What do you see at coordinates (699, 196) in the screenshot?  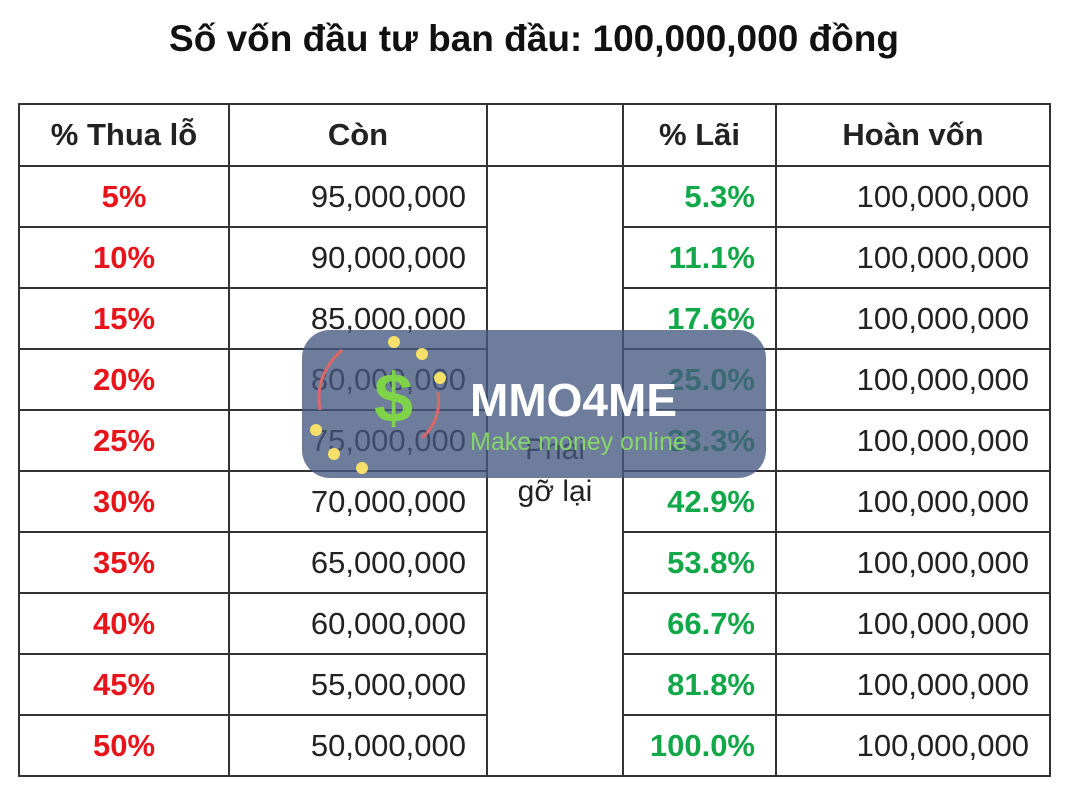 I see `cell: 5.3%` at bounding box center [699, 196].